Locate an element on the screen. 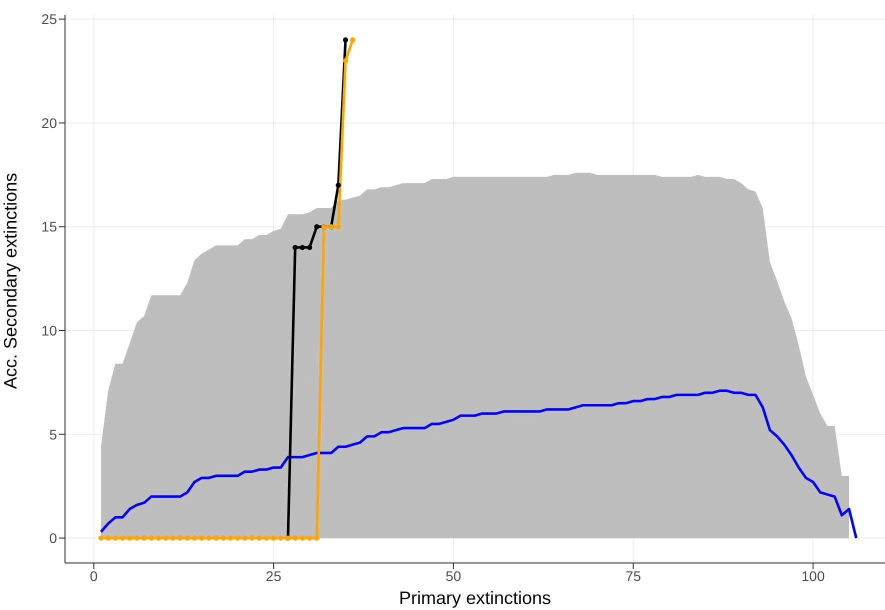  x-tick-label: 75 is located at coordinates (633, 576).